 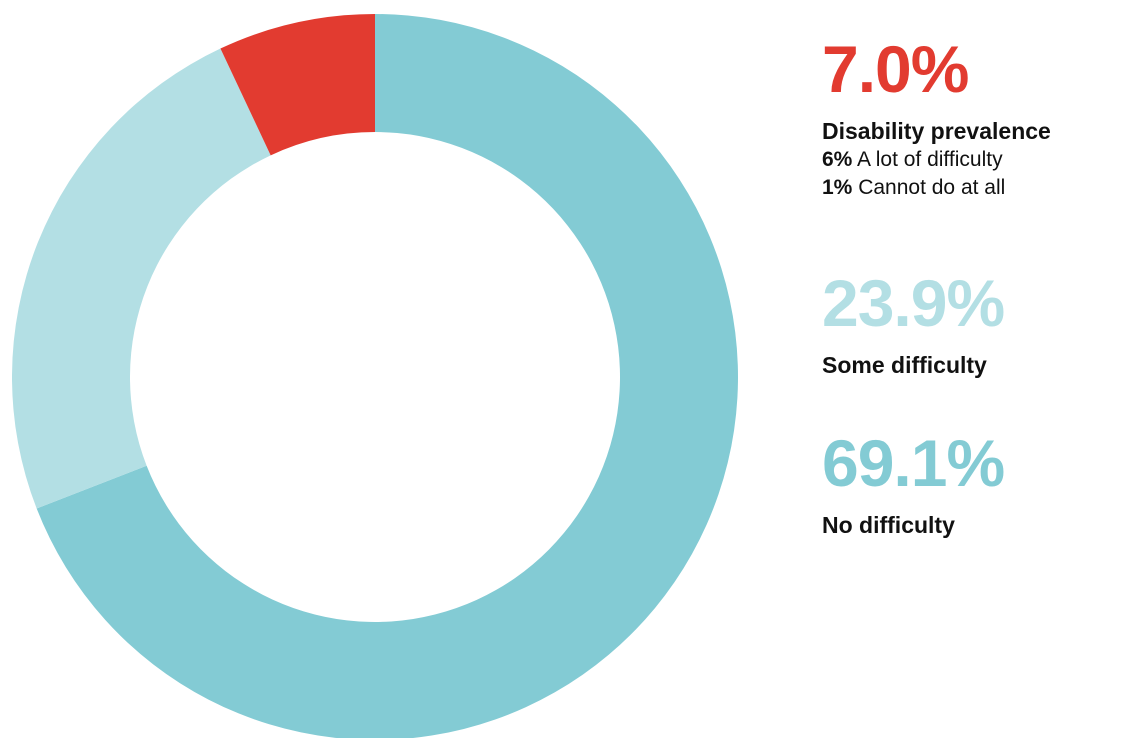 What do you see at coordinates (904, 365) in the screenshot?
I see `legend-some-difficulty-label: Some difficulty` at bounding box center [904, 365].